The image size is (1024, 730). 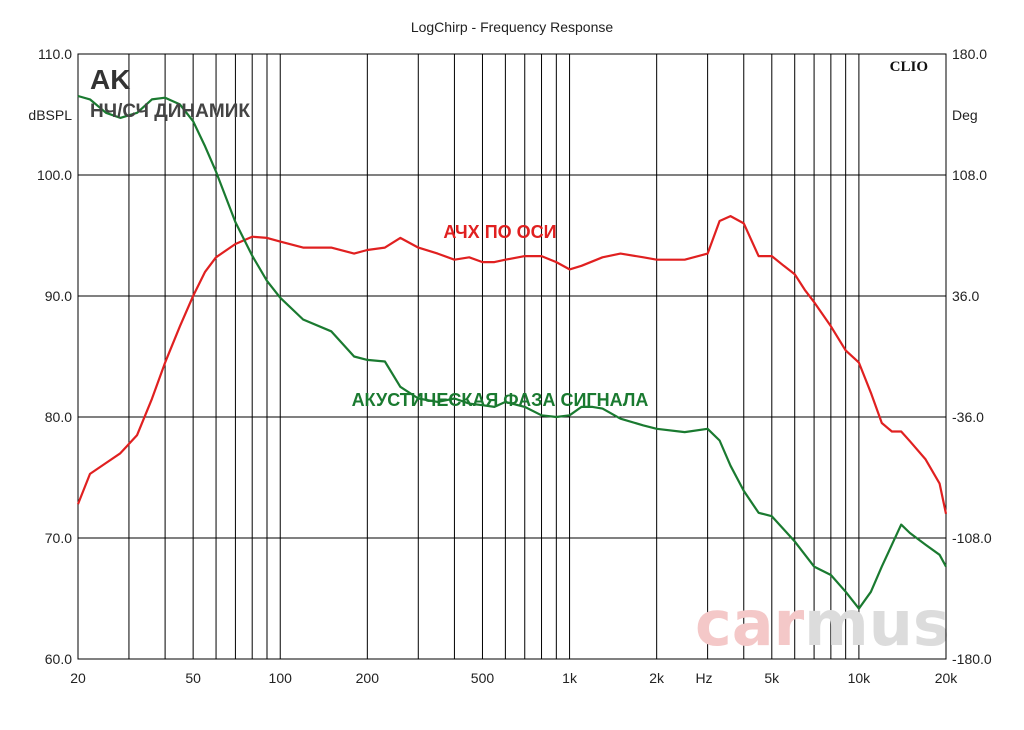 What do you see at coordinates (512, 27) in the screenshot?
I see `chart-title: LogChirp - Frequency Response` at bounding box center [512, 27].